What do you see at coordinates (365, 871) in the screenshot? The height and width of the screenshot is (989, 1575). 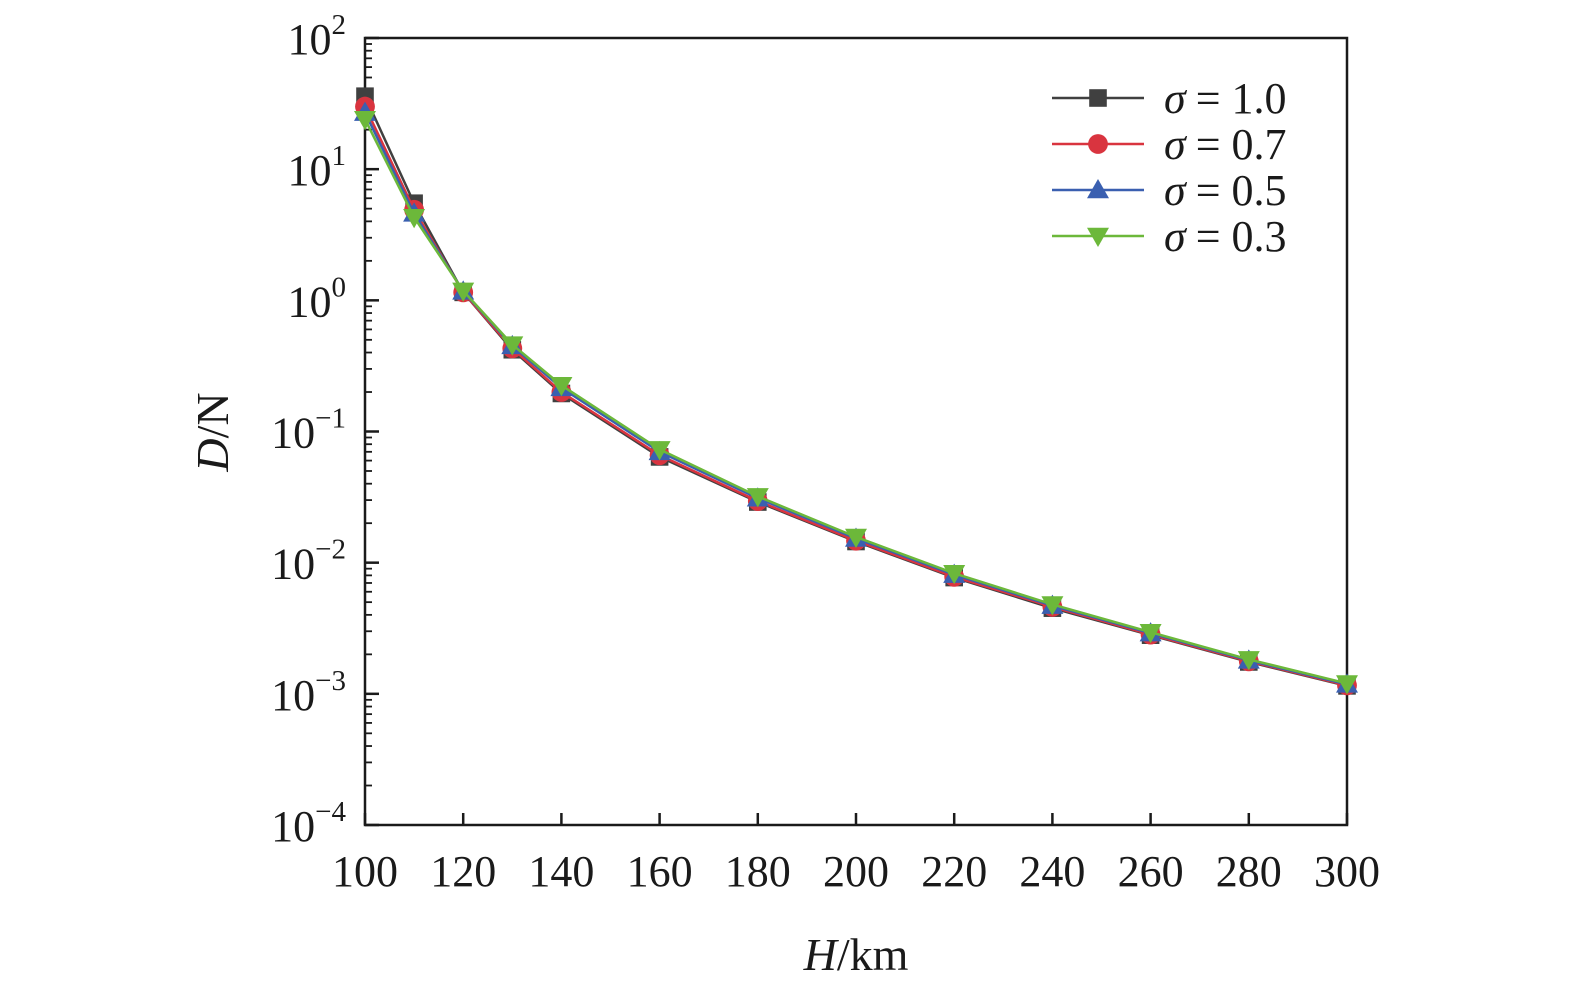 I see `x-tick-label: 100` at bounding box center [365, 871].